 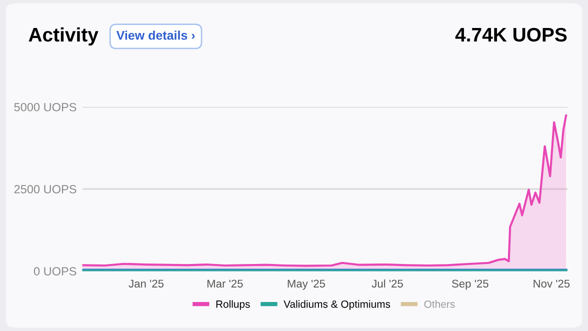 I want to click on chart-subtitle: 4.74K UOPS, so click(x=511, y=35).